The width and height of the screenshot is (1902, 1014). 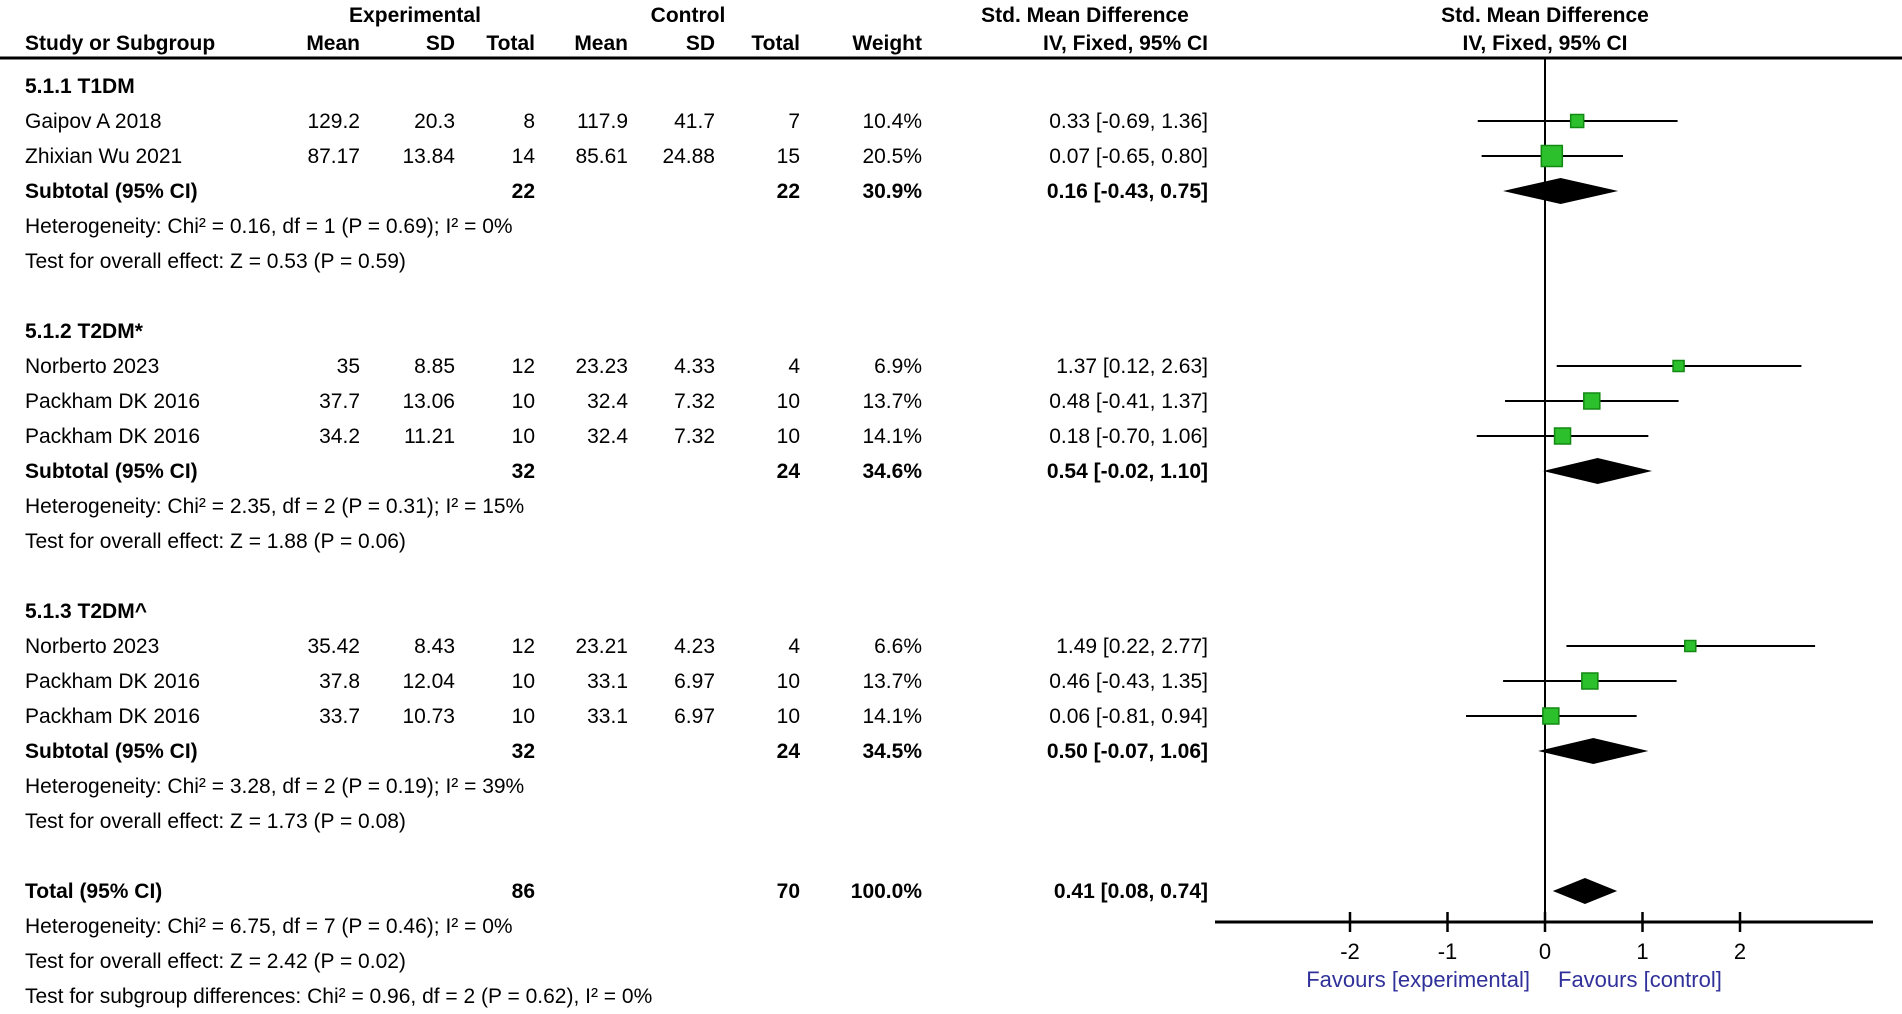 I want to click on sd-ctl-value: 41.7, so click(x=694, y=121).